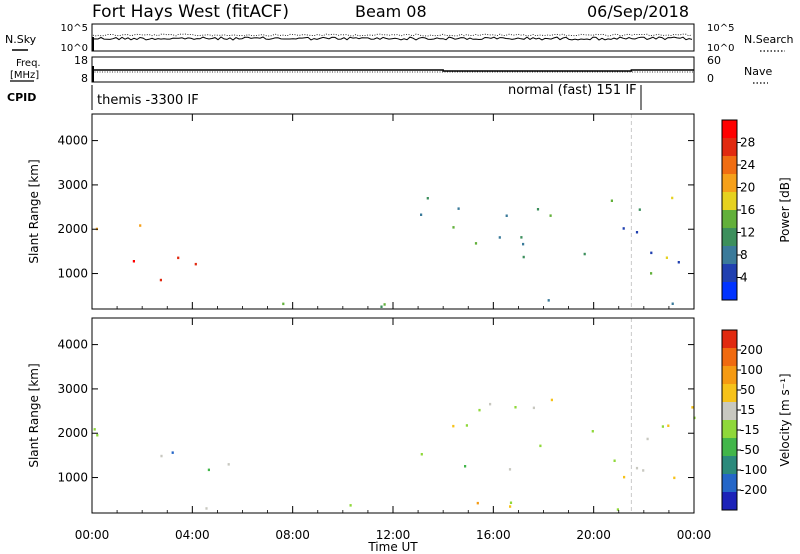 The height and width of the screenshot is (554, 800). Describe the element at coordinates (148, 100) in the screenshot. I see `cpid-left-label: themis -3300 IF` at that location.